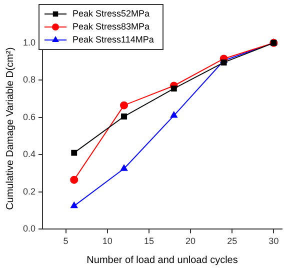 This screenshot has height=270, width=294. I want to click on y-tick-label: 0.6, so click(29, 117).